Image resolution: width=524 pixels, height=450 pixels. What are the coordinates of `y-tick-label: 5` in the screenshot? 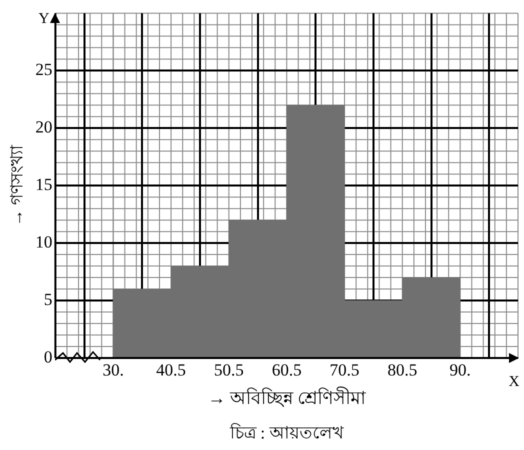 It's located at (48, 299).